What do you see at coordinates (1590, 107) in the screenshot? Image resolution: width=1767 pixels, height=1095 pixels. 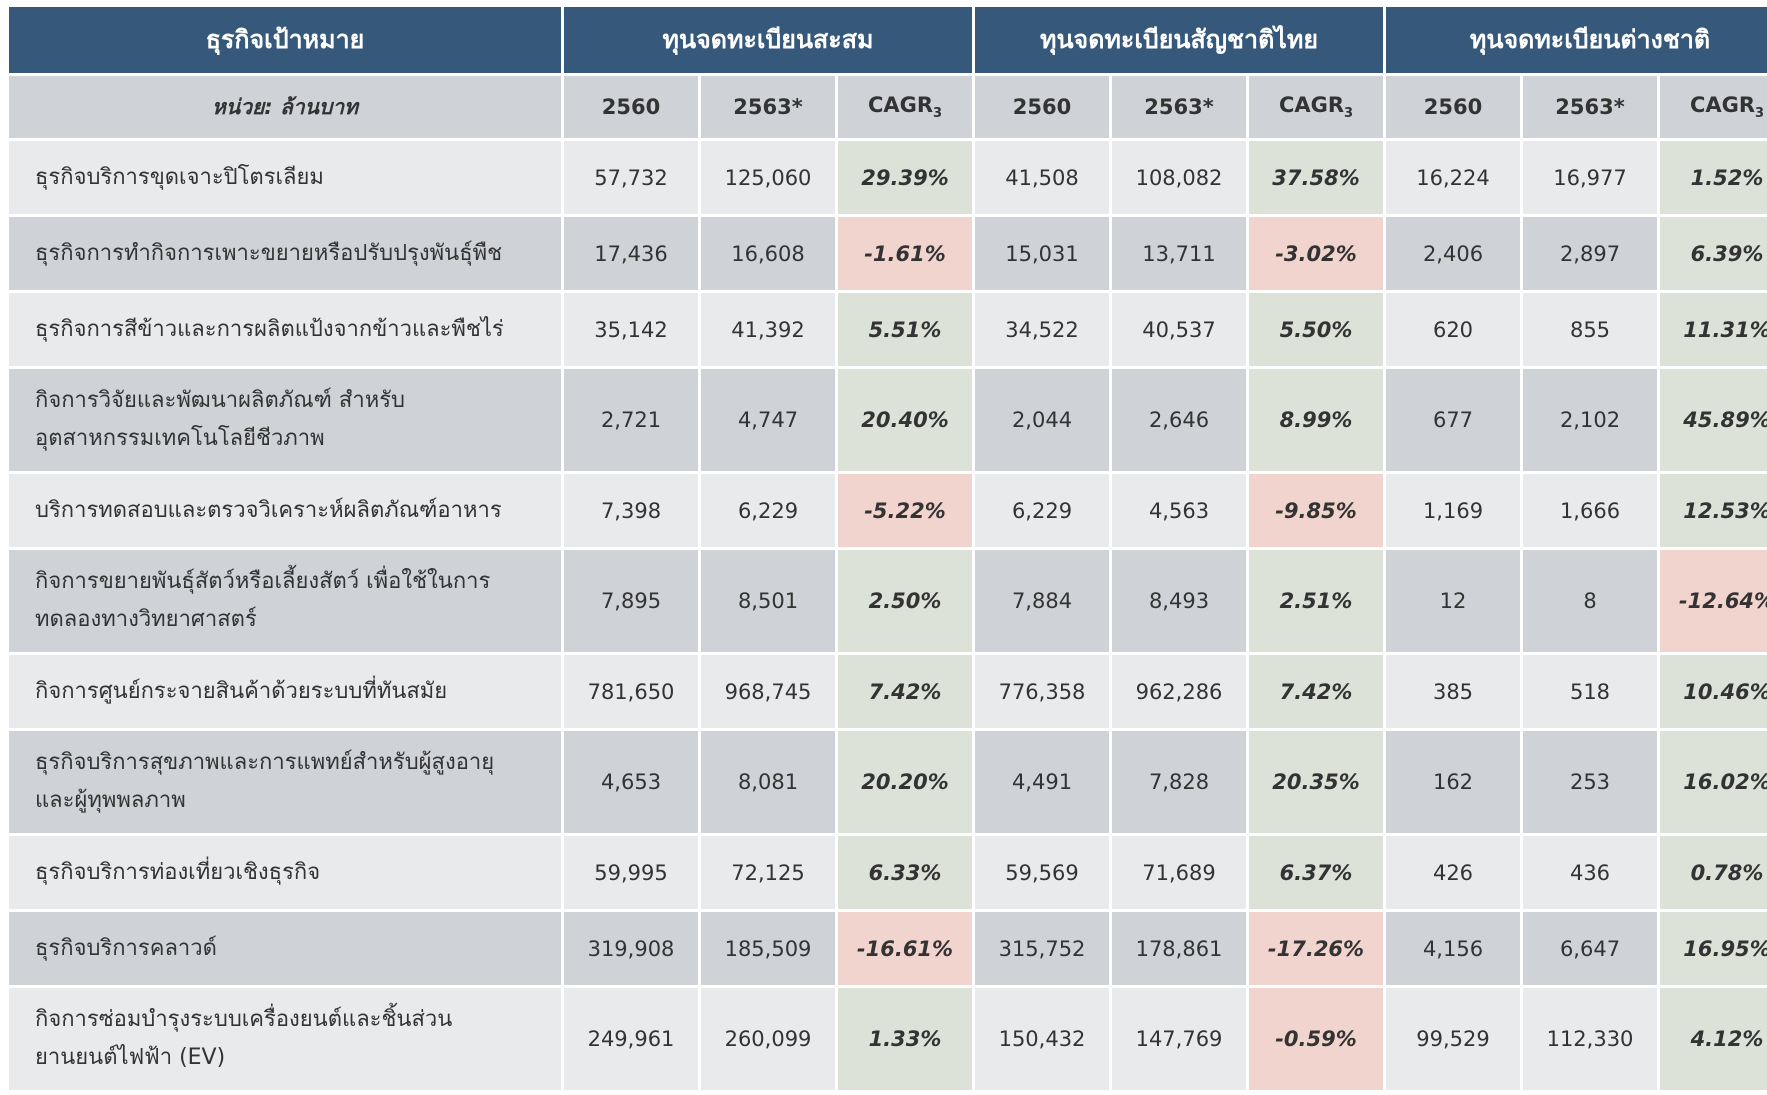 I see `column-header: 2563*` at bounding box center [1590, 107].